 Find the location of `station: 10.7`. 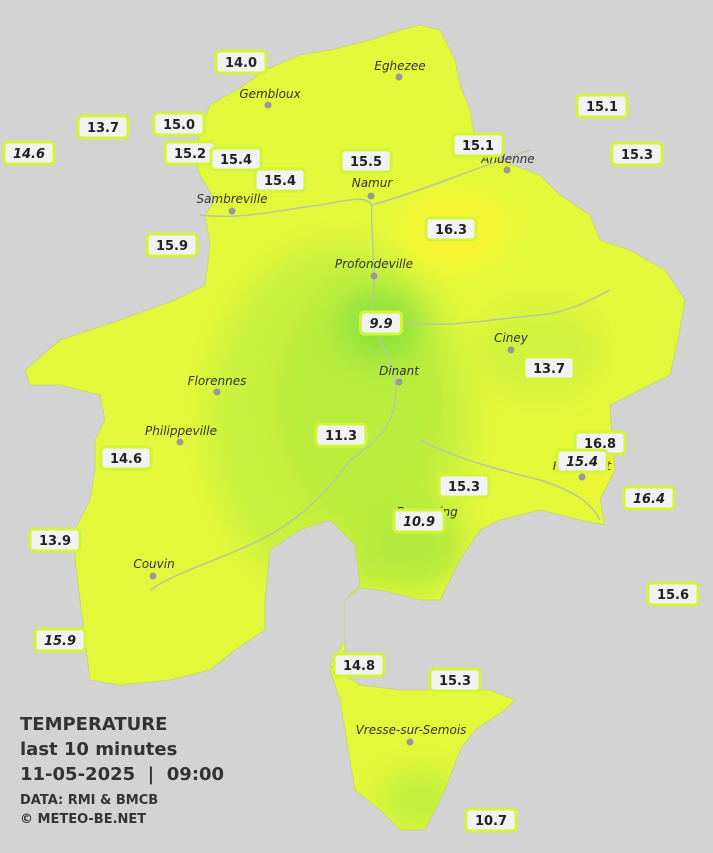

station: 10.7 is located at coordinates (491, 820).